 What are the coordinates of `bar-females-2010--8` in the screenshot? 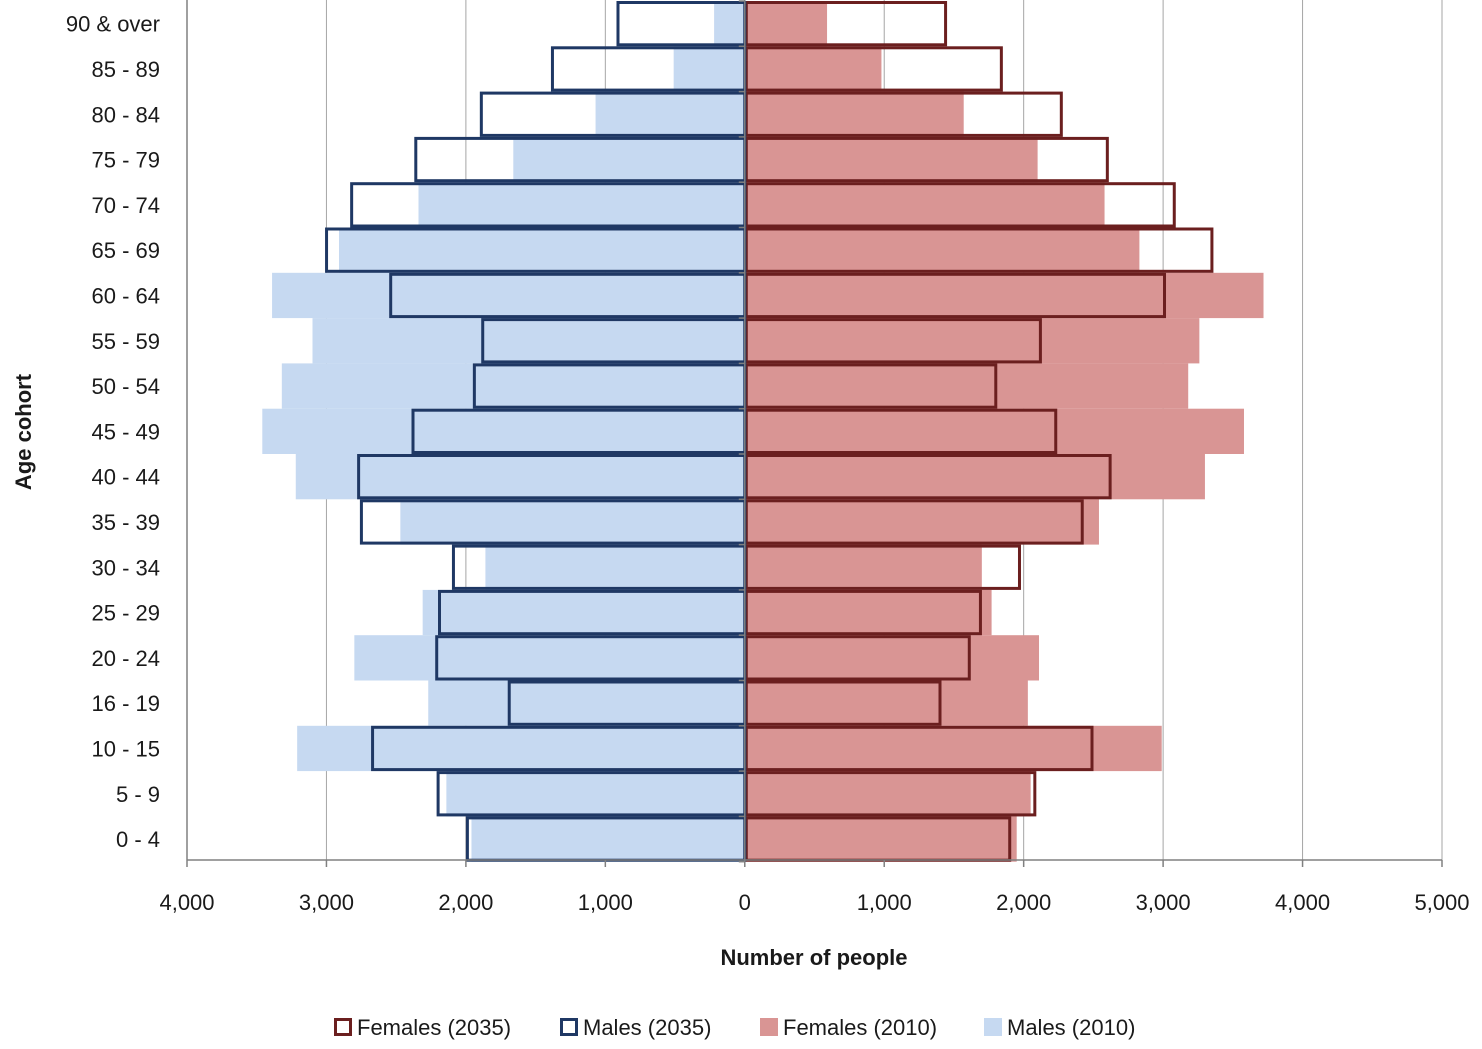 It's located at (974, 477).